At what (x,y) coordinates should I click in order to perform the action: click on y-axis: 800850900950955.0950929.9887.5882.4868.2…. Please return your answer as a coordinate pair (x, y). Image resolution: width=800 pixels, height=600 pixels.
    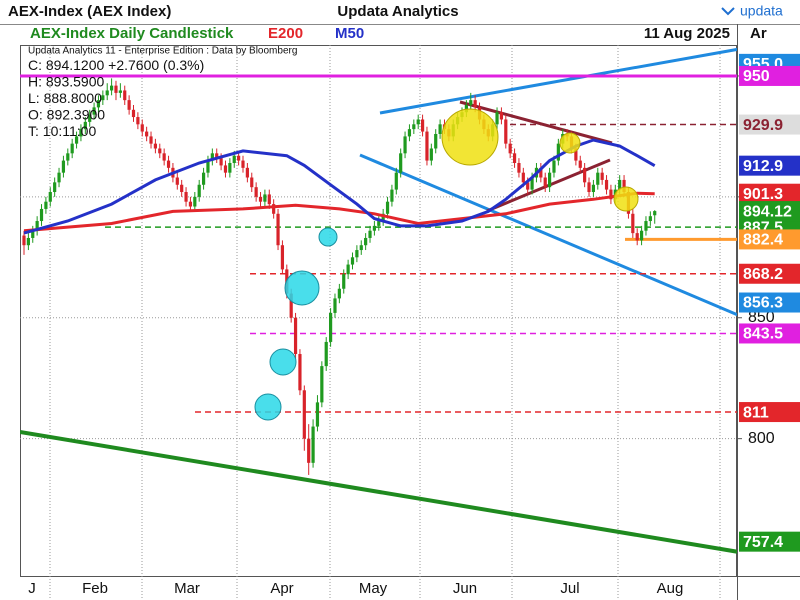
    Looking at the image, I should click on (768, 302).